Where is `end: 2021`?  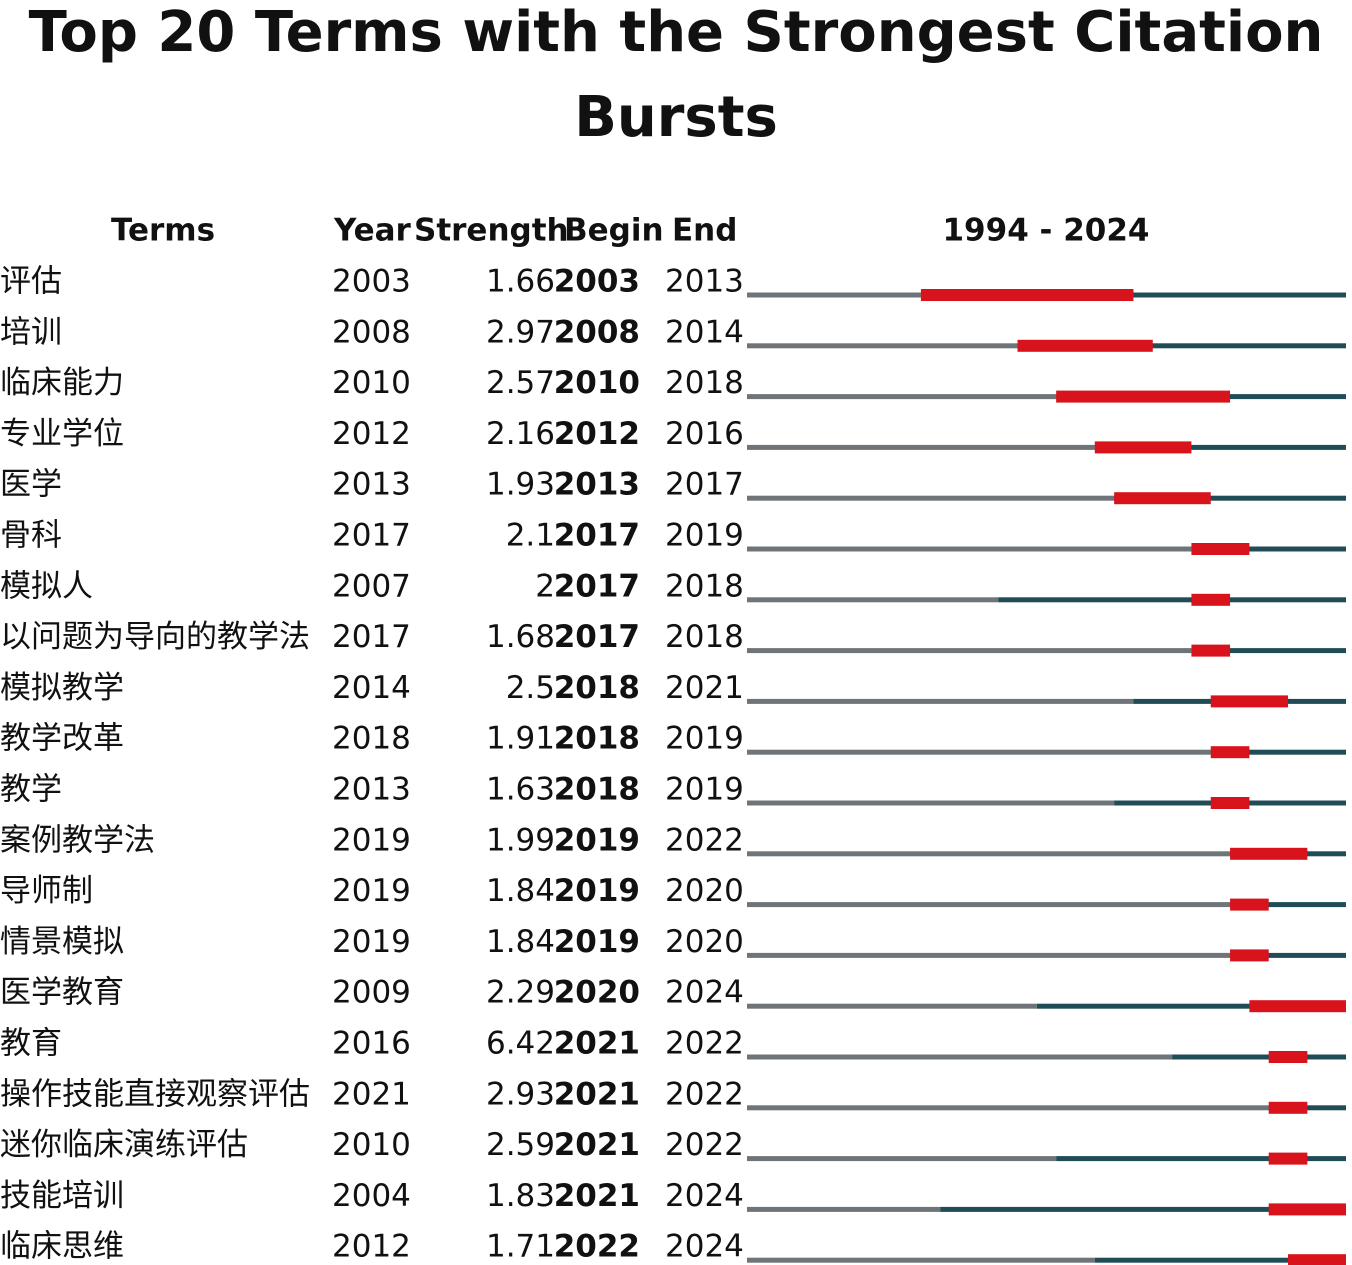 end: 2021 is located at coordinates (704, 688).